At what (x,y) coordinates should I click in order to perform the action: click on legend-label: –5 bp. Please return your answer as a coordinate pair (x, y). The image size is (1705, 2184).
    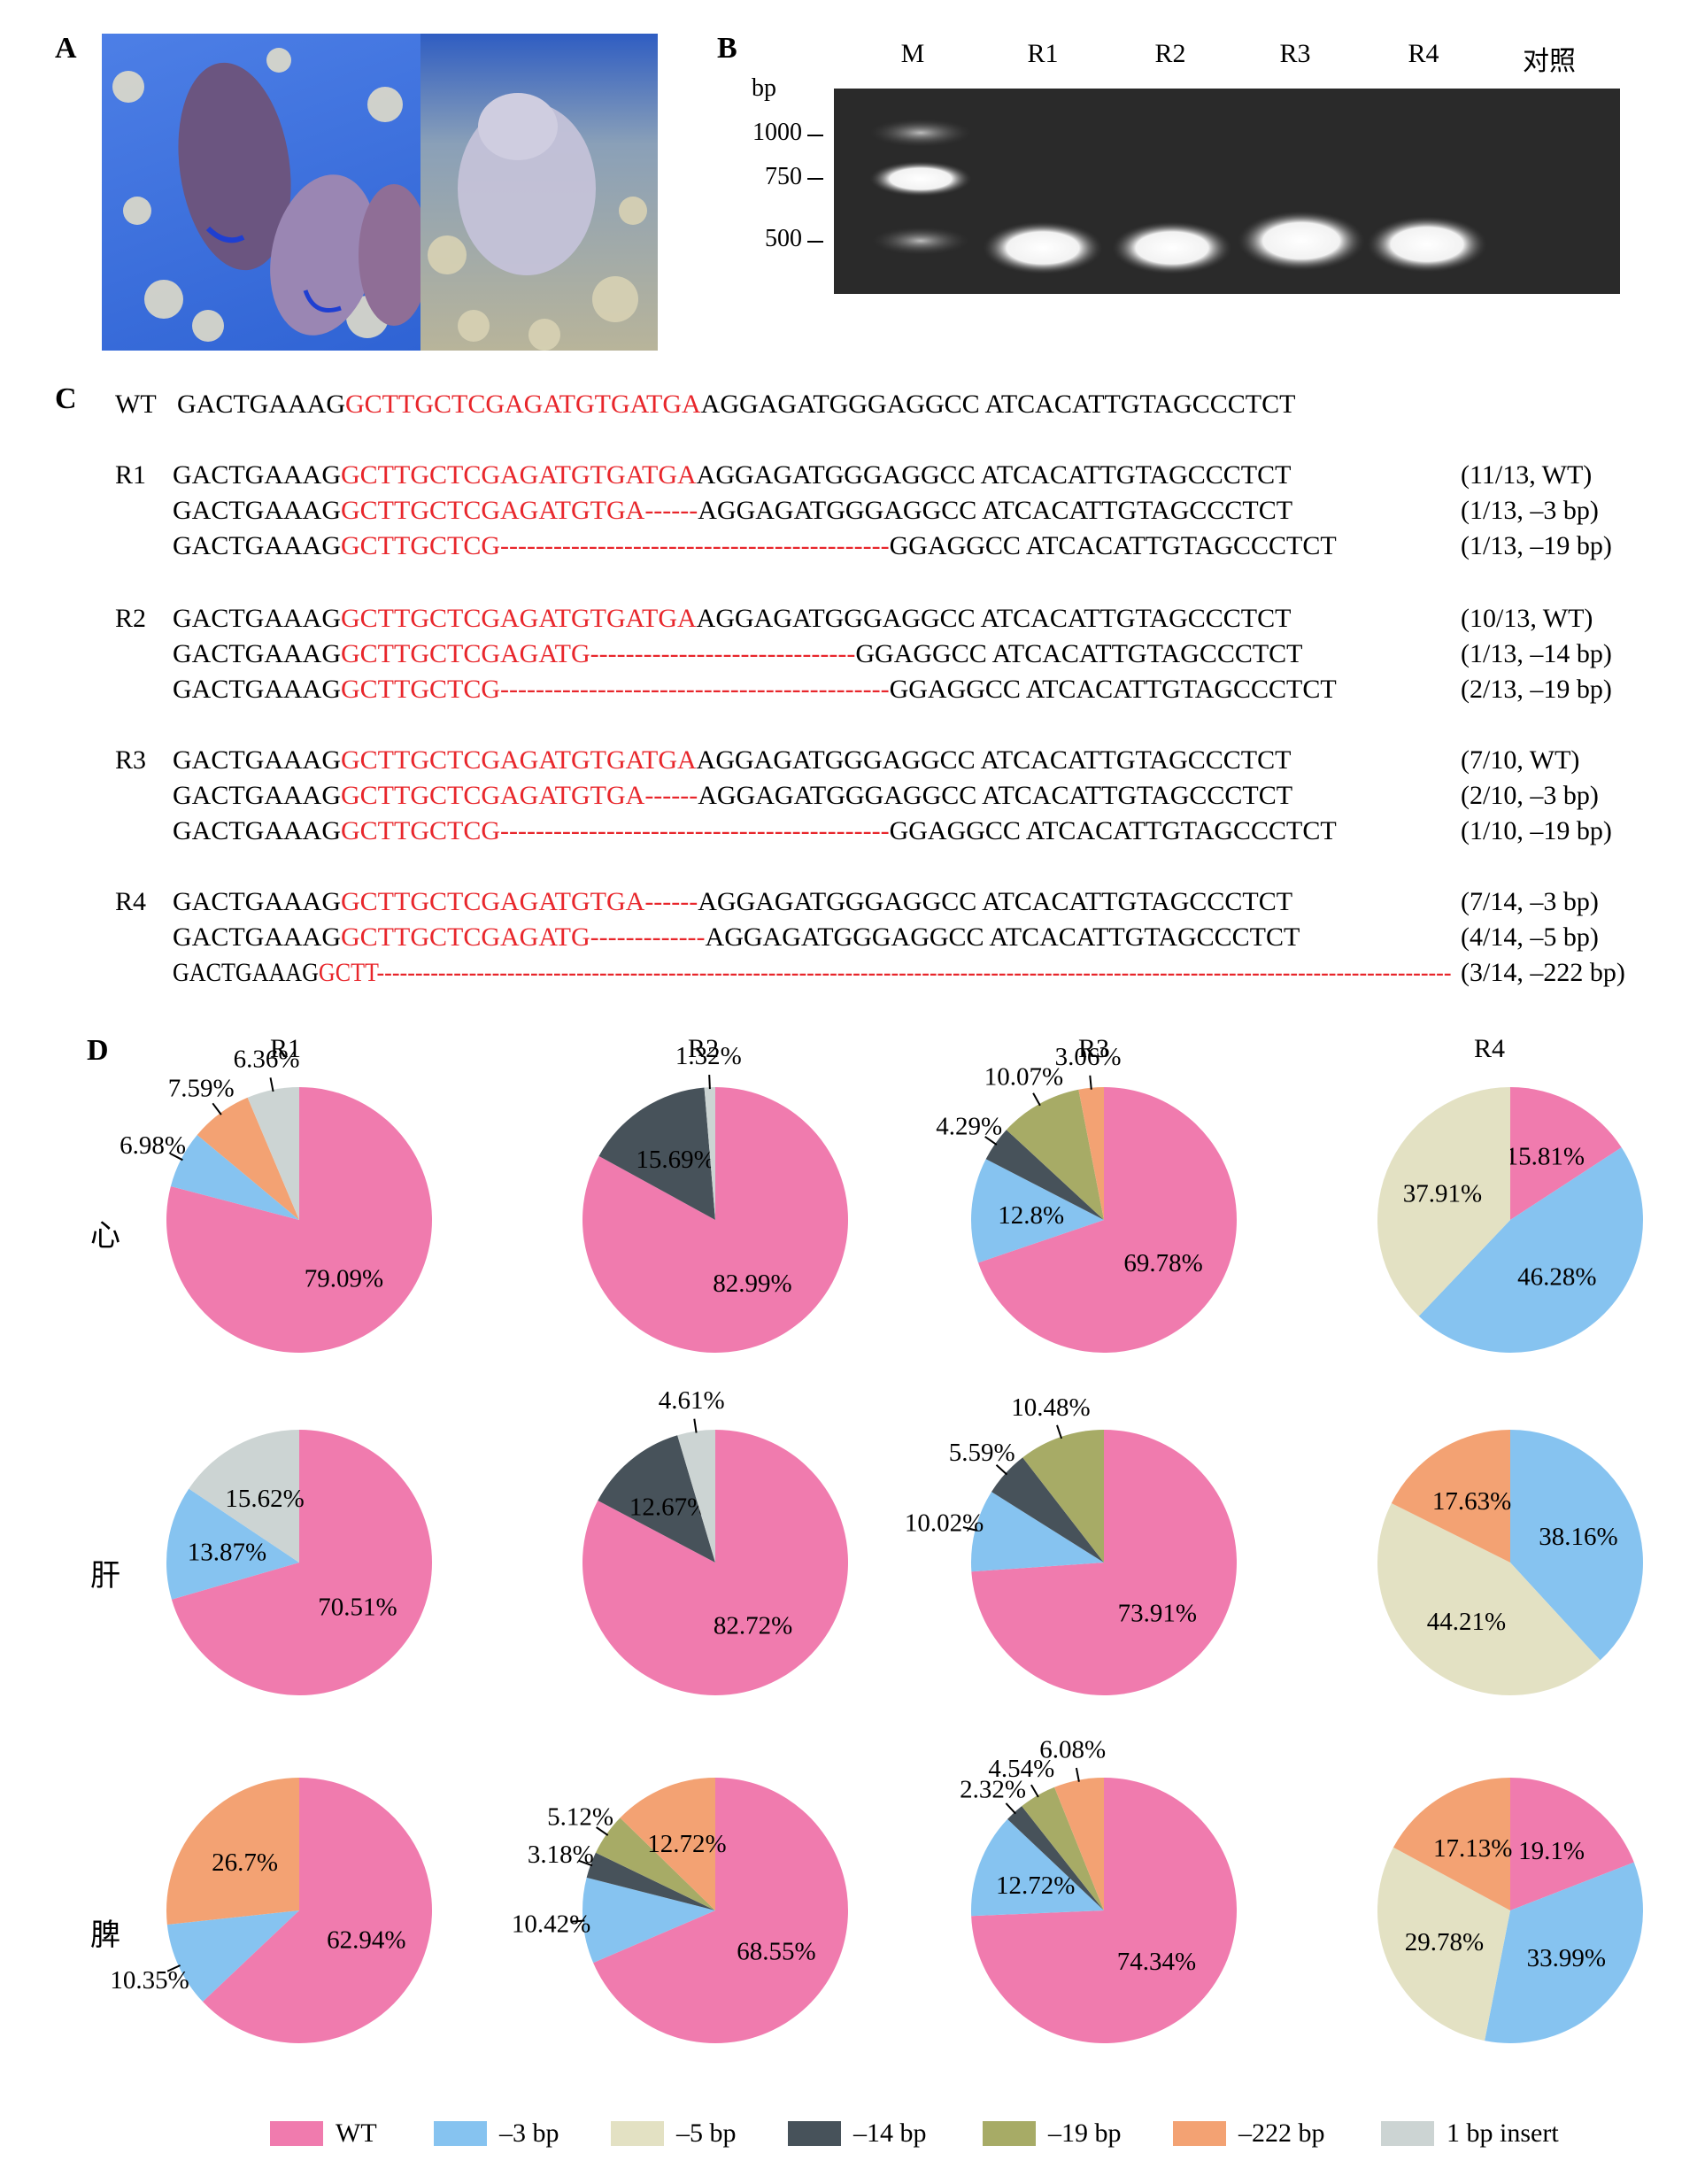
    Looking at the image, I should click on (706, 2133).